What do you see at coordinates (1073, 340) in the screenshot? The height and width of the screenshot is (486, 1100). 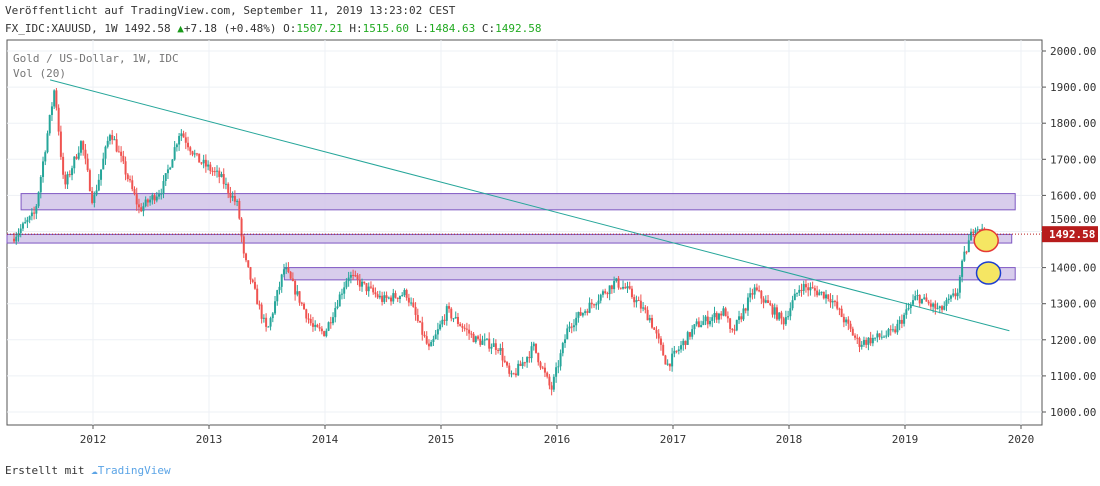 I see `y-tick-label: 1200.00` at bounding box center [1073, 340].